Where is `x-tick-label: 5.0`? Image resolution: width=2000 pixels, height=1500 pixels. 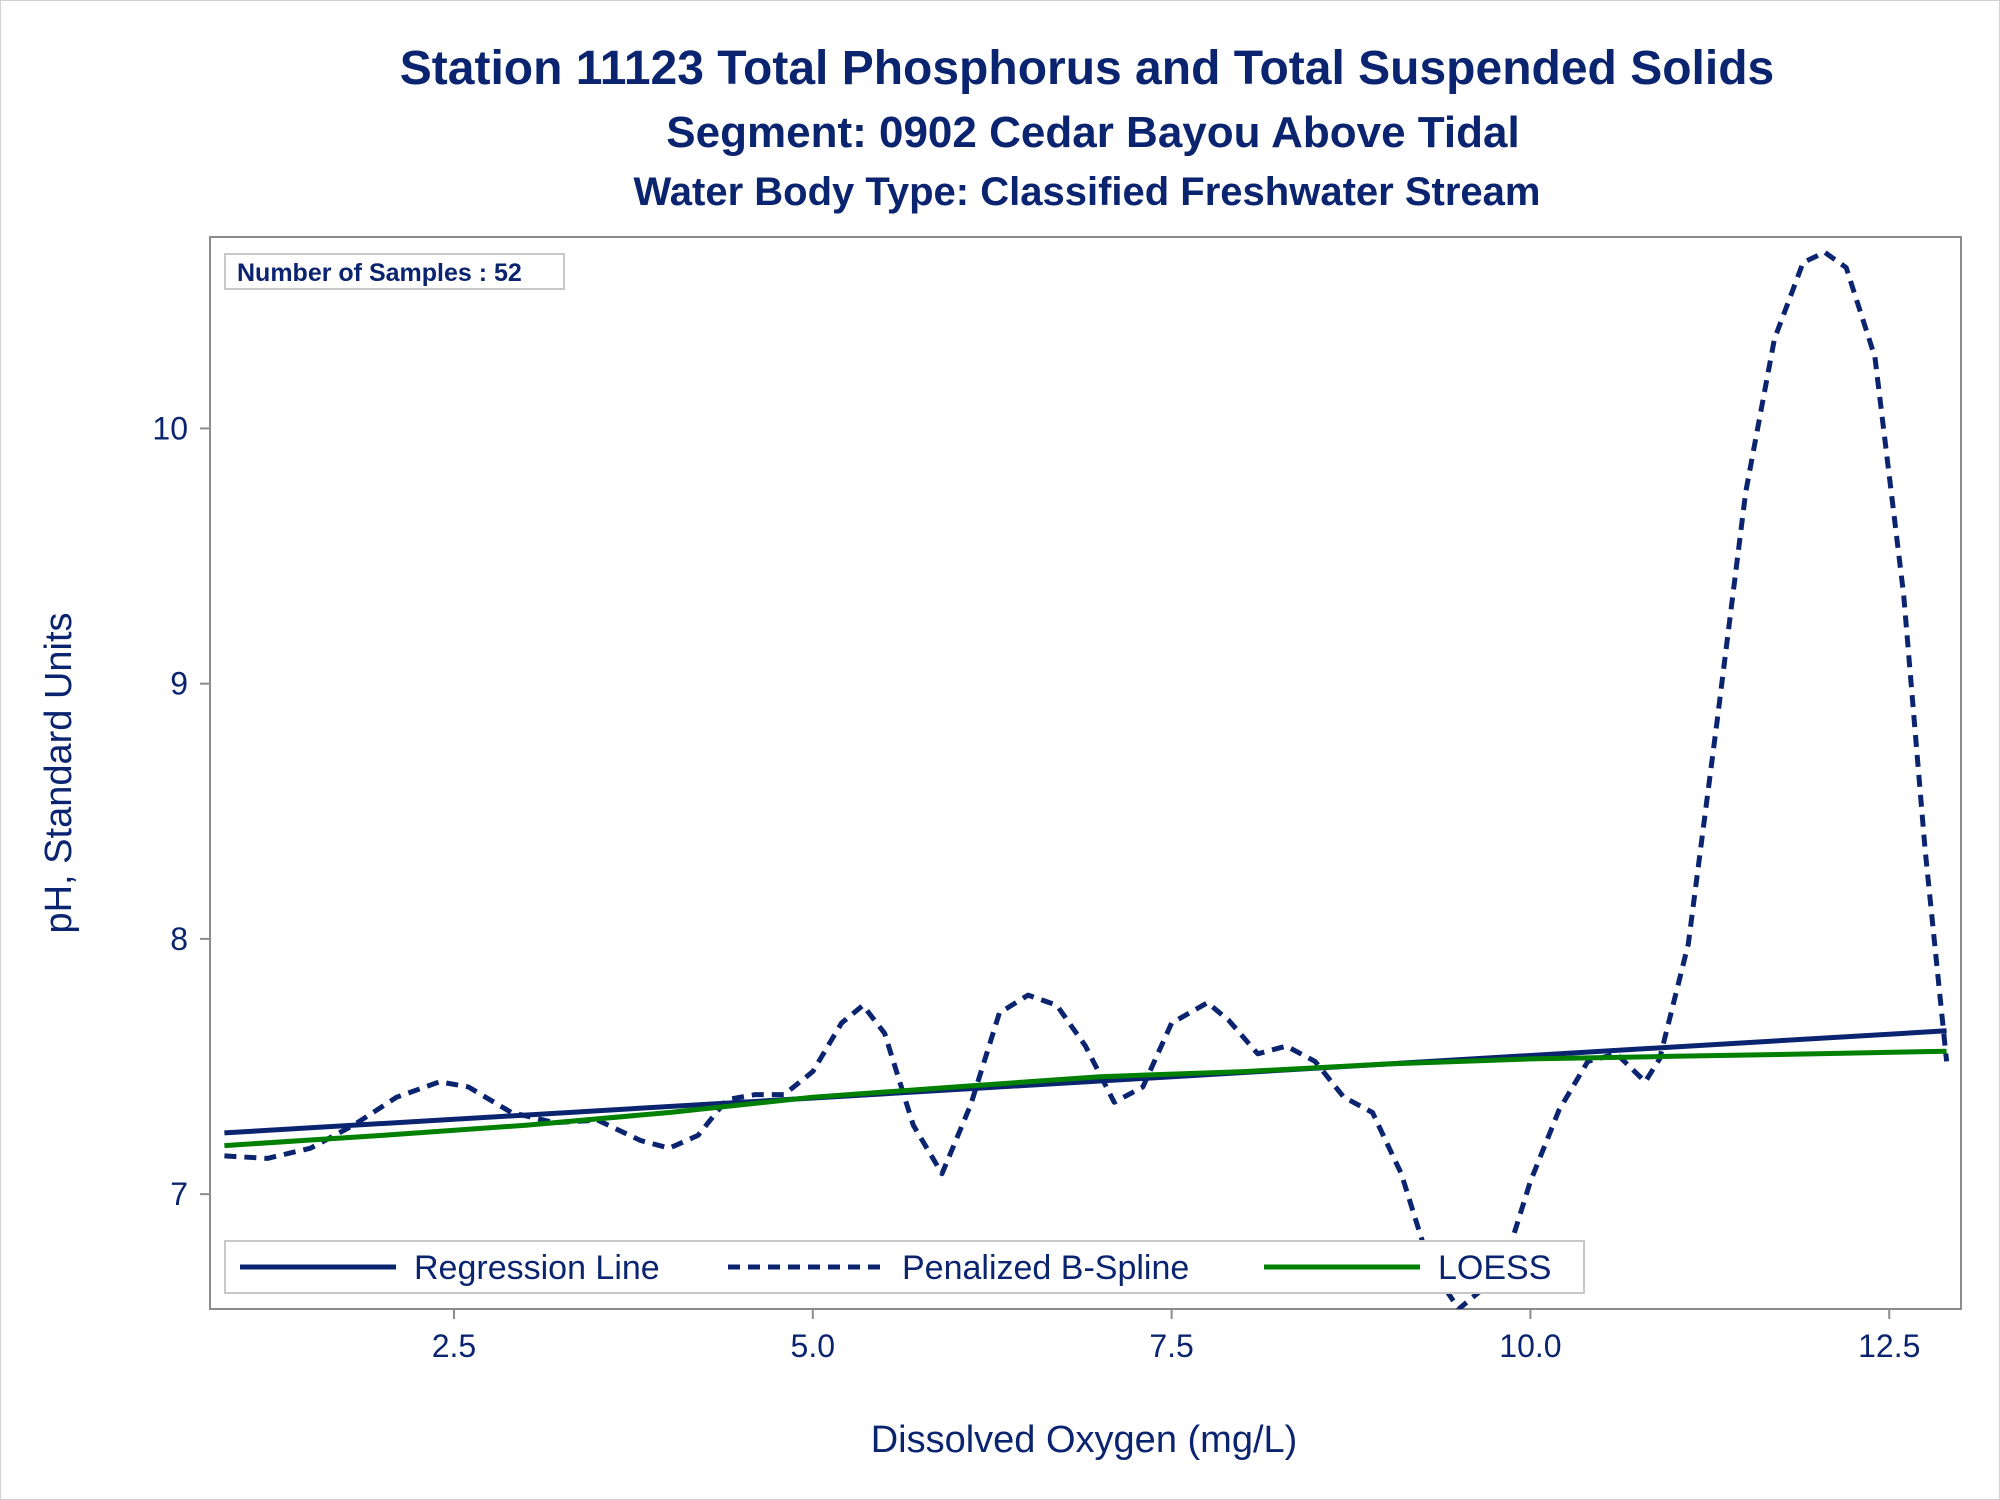
x-tick-label: 5.0 is located at coordinates (813, 1346).